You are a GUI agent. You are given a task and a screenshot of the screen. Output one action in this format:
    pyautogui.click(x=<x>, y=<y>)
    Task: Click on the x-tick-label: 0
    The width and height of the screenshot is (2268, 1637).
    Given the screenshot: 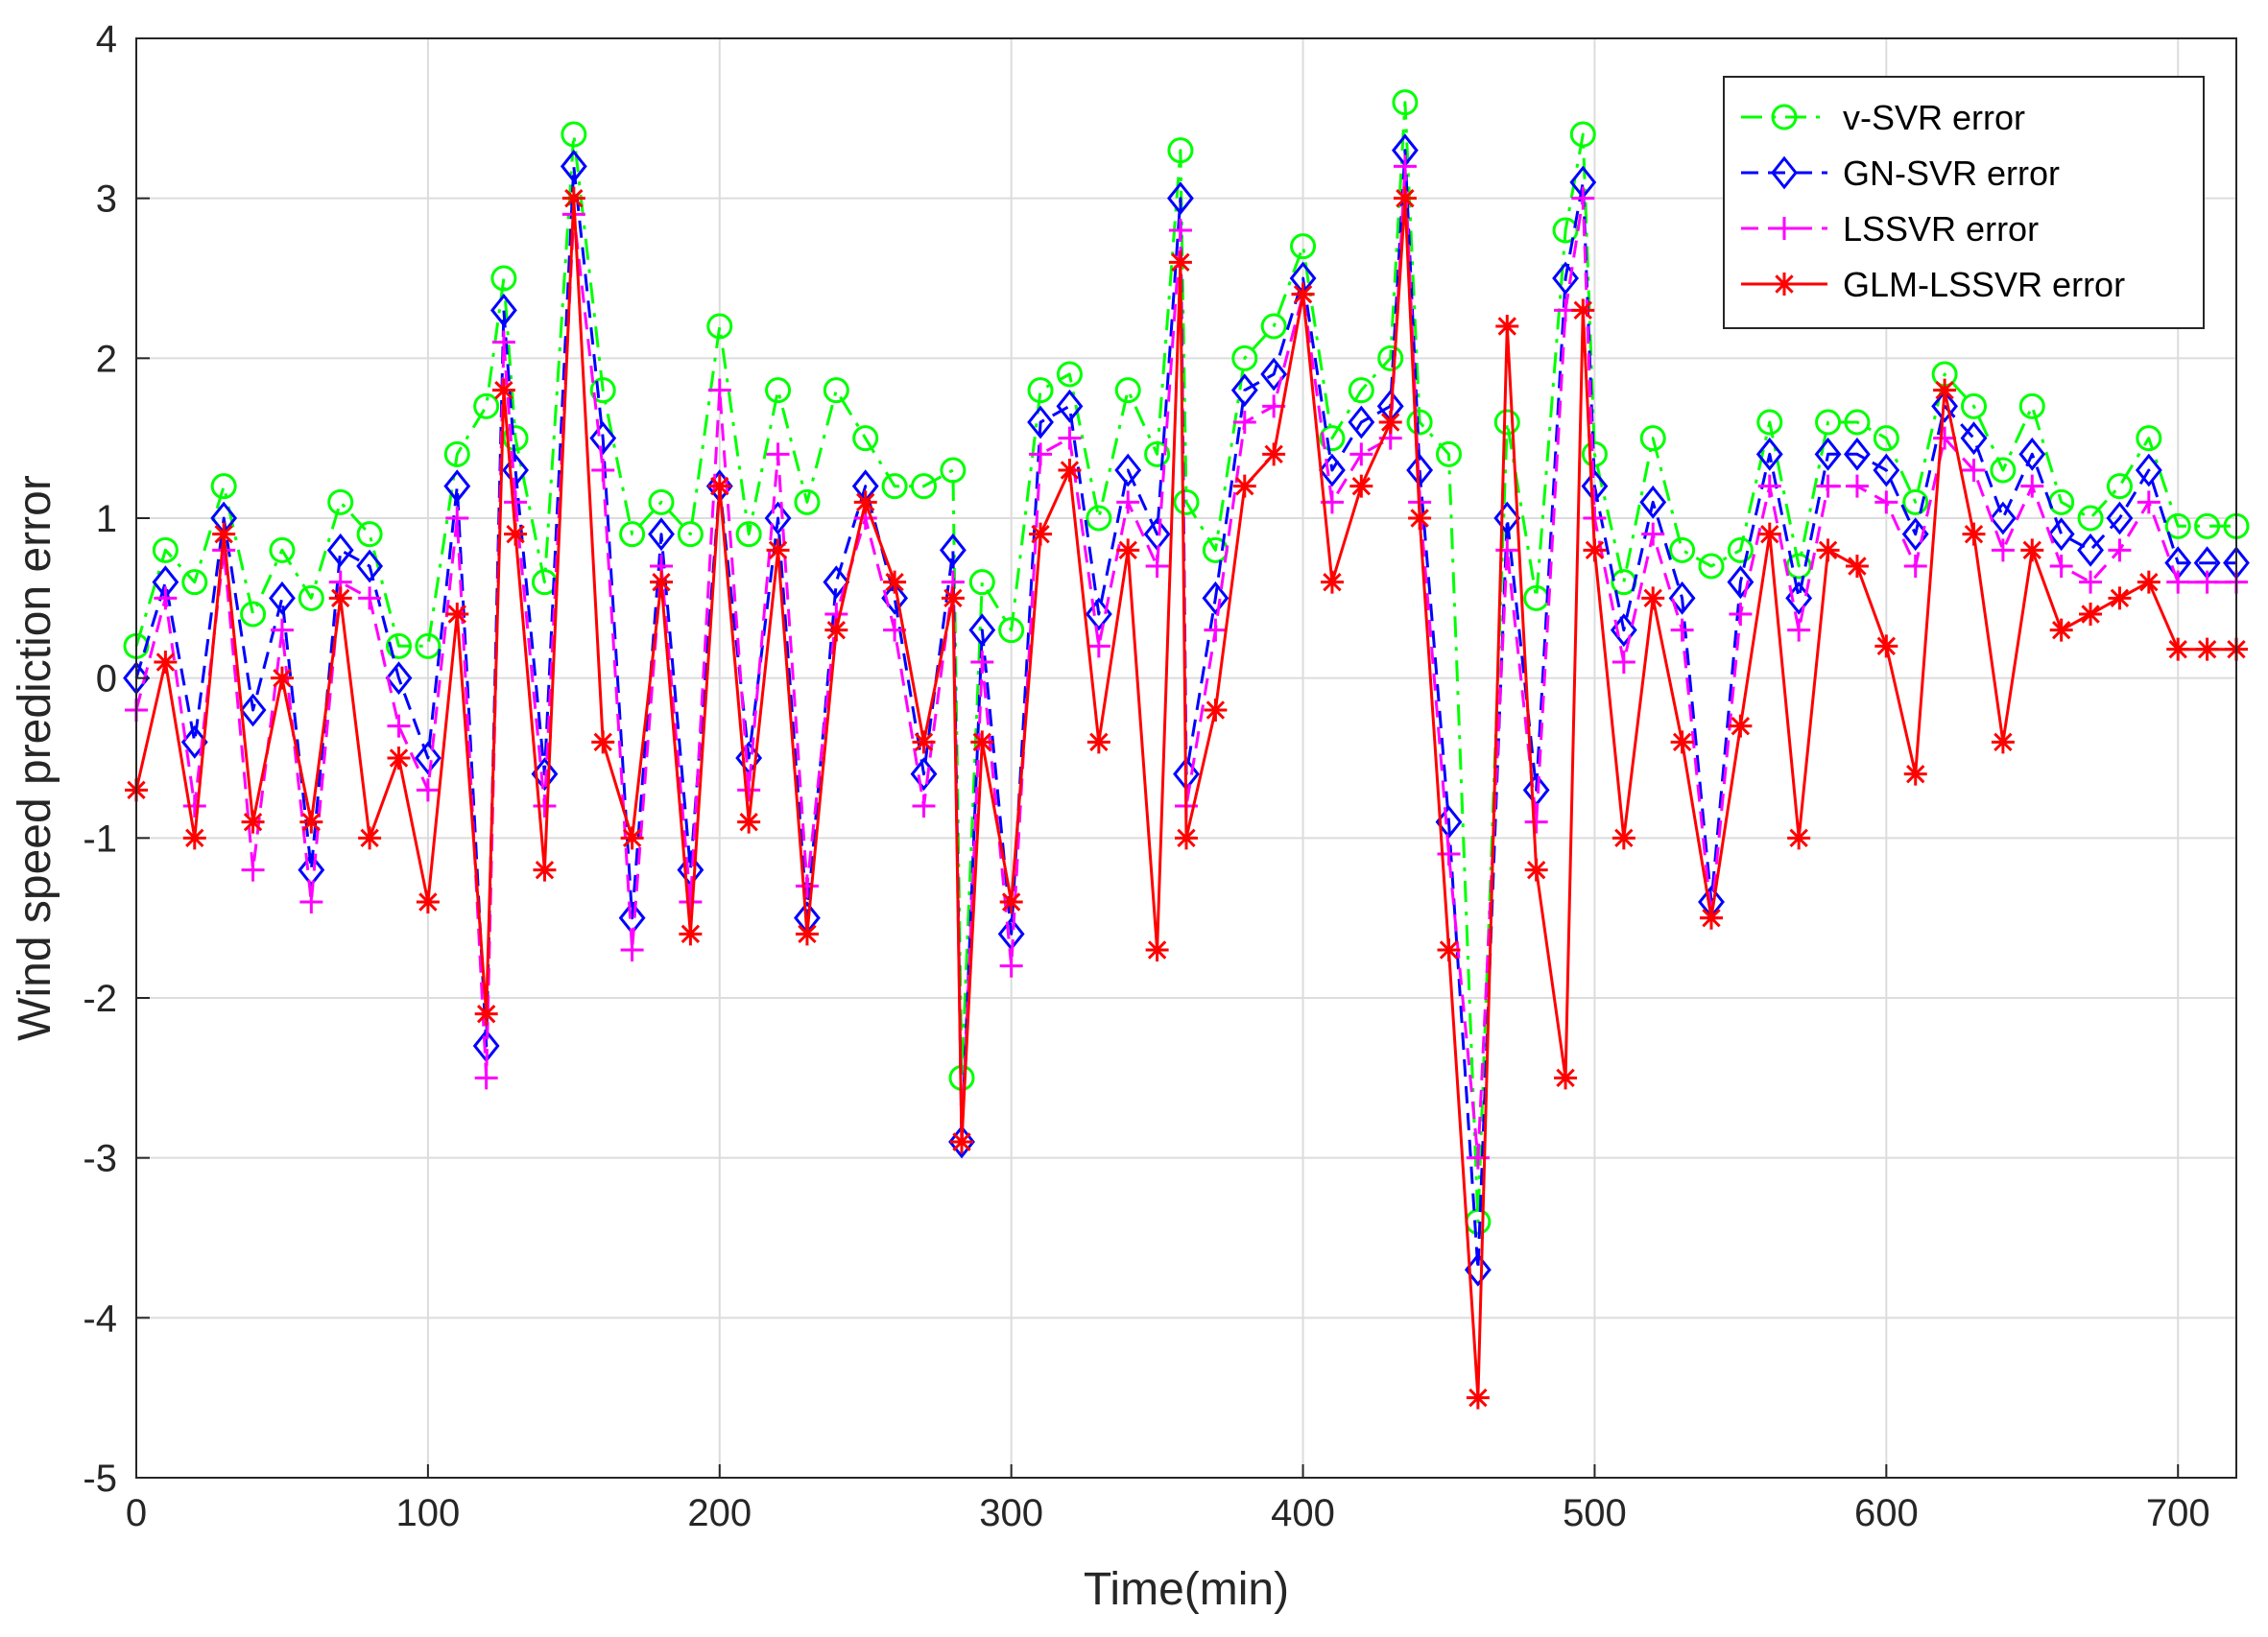 What is the action you would take?
    pyautogui.click(x=136, y=1513)
    